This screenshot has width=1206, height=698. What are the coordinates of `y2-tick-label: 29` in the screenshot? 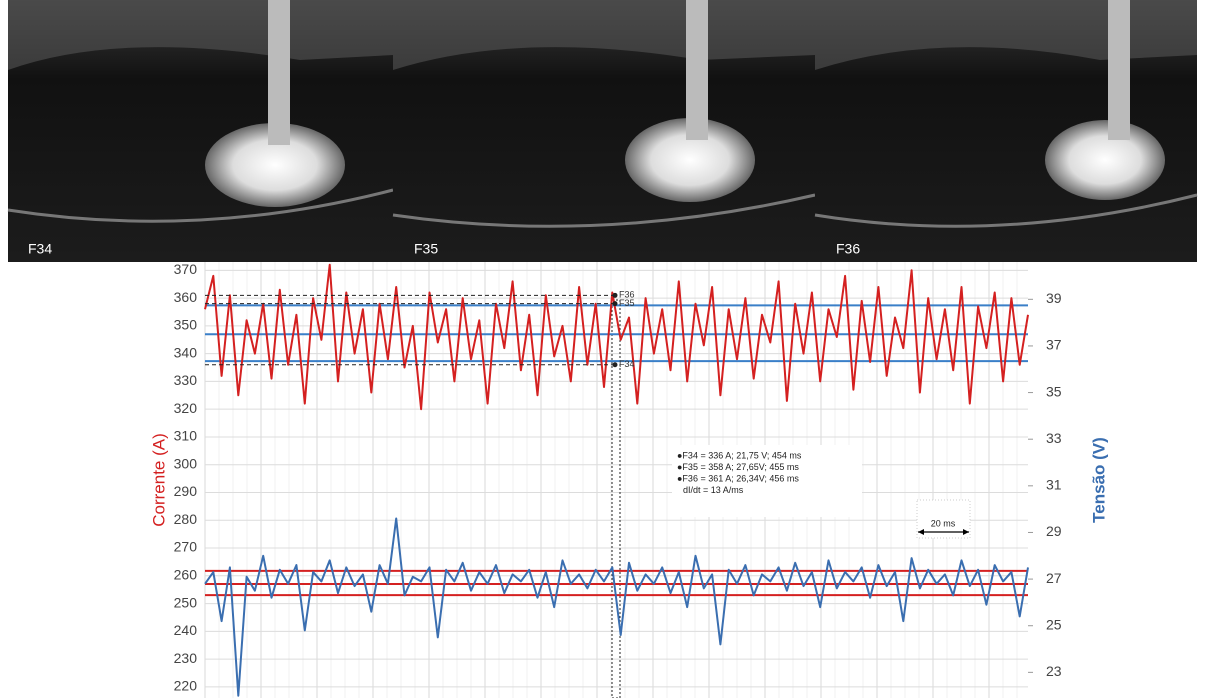 It's located at (1054, 531).